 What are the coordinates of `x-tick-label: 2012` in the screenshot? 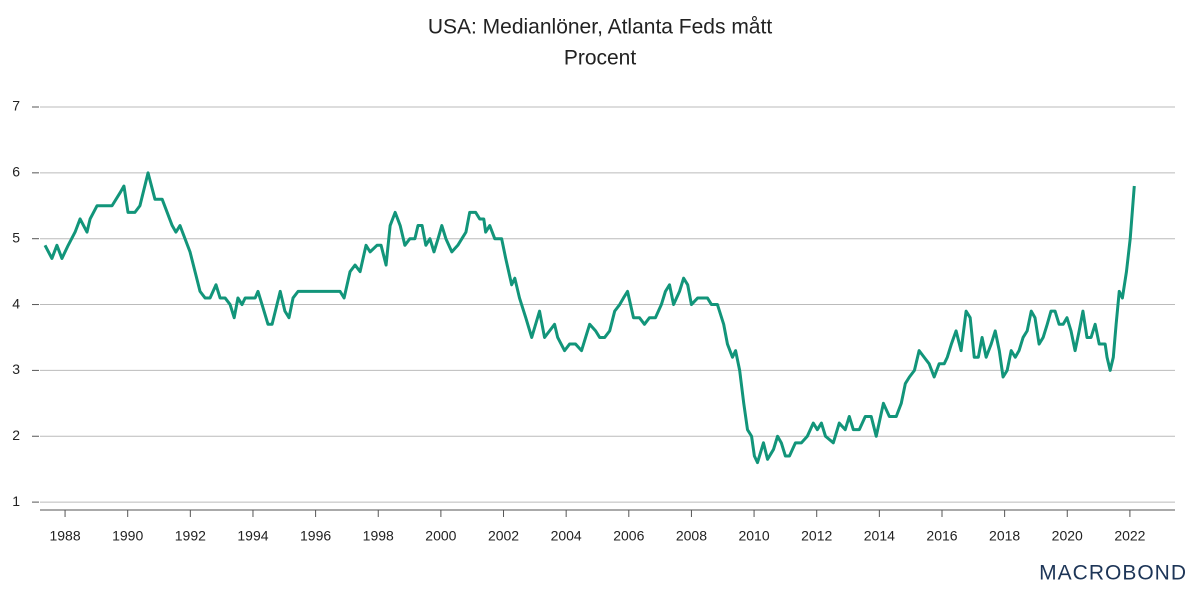 It's located at (816, 536).